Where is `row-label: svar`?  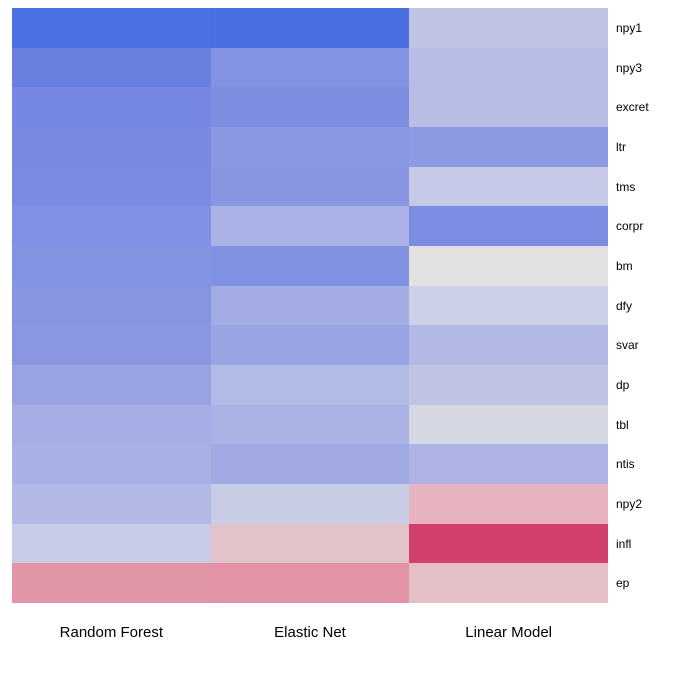 row-label: svar is located at coordinates (627, 345).